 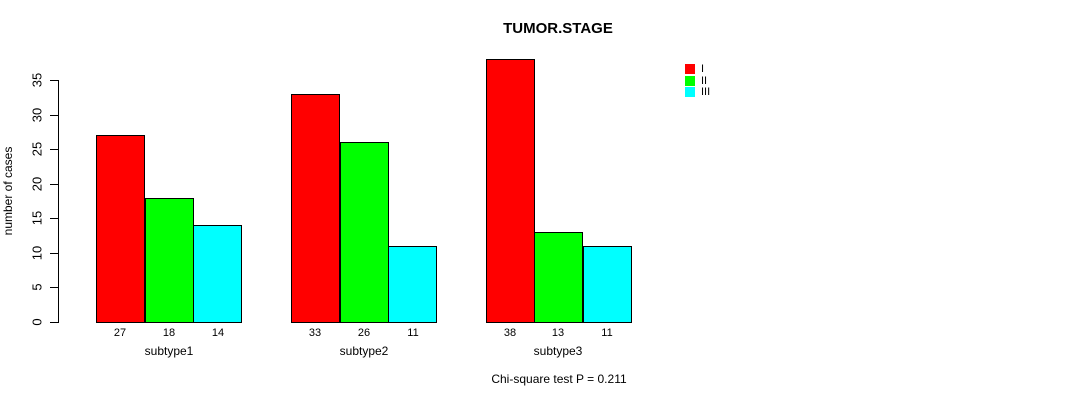 I want to click on bar-subtype1-I, so click(x=120, y=229).